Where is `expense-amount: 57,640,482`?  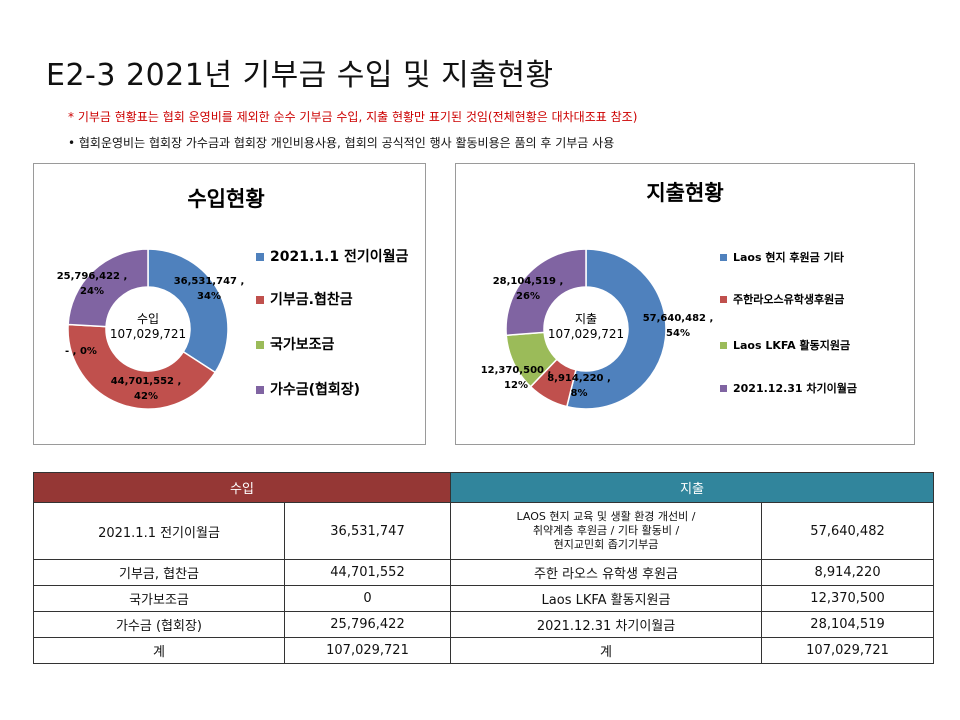 expense-amount: 57,640,482 is located at coordinates (848, 531).